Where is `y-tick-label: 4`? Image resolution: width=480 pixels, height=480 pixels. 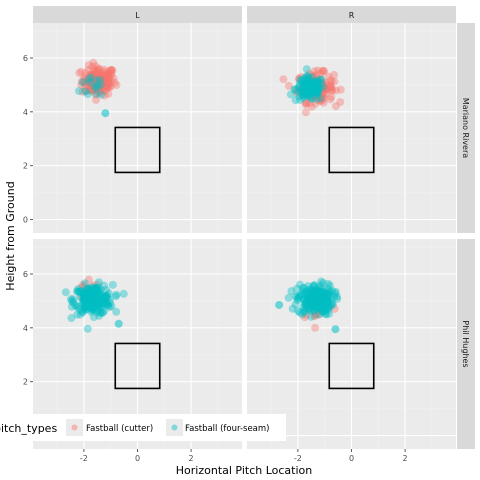 y-tick-label: 4 is located at coordinates (25, 328).